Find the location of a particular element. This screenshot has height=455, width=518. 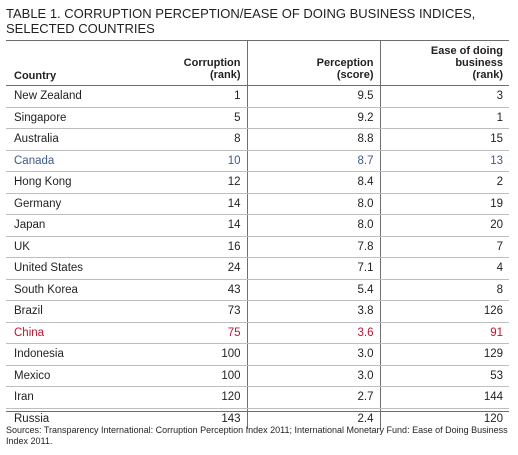

table-row: Australia 8 8.8 15 is located at coordinates (257, 139).